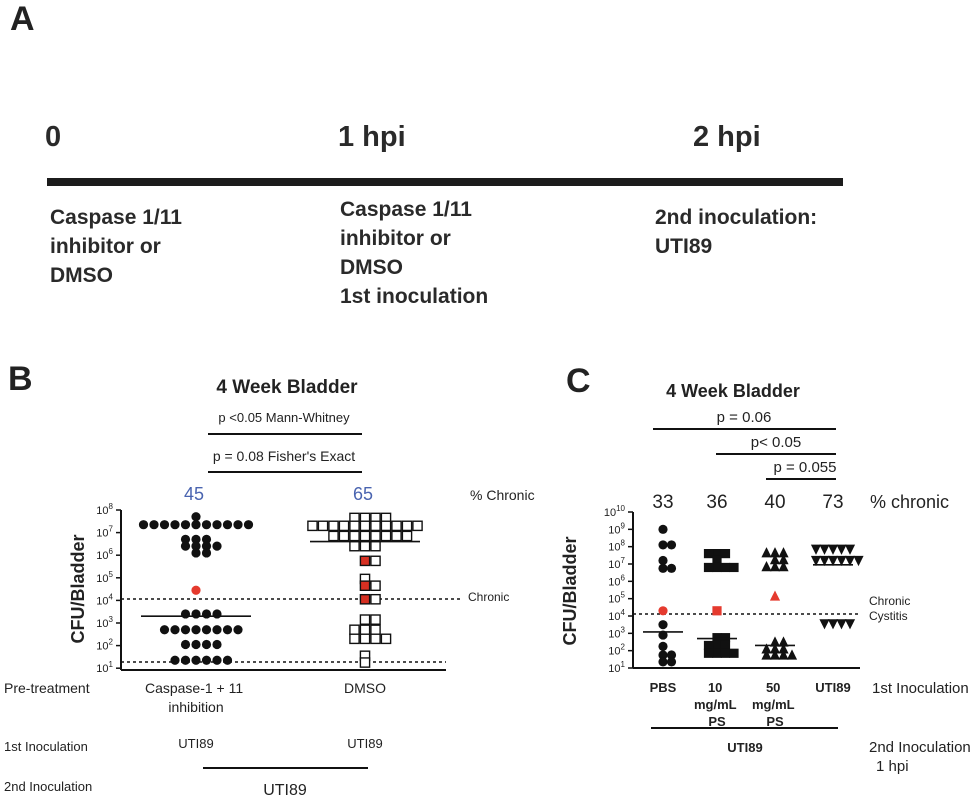 This screenshot has width=979, height=800. I want to click on step-2-line-4: 1st inoculation, so click(414, 296).